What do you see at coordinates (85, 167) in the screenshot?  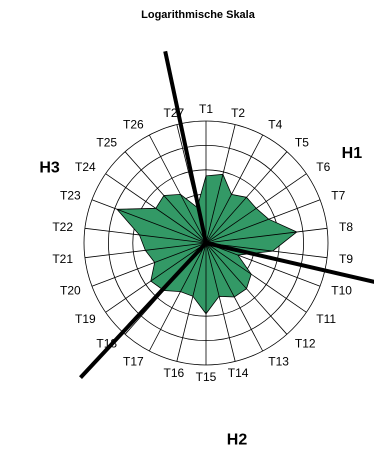 I see `tick-label-t24: T24` at bounding box center [85, 167].